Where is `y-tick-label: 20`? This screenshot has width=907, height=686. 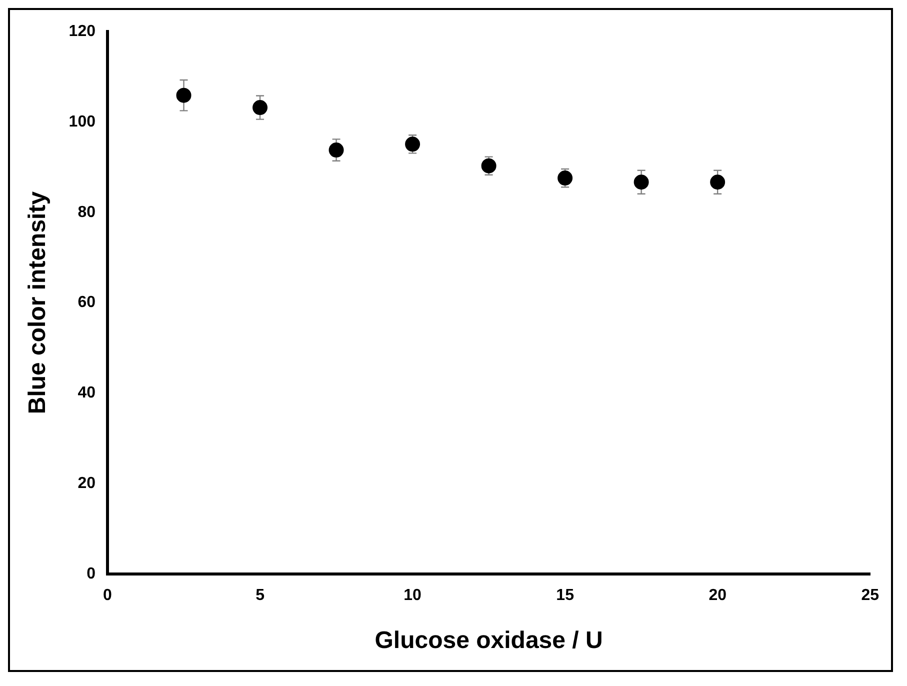
y-tick-label: 20 is located at coordinates (87, 483).